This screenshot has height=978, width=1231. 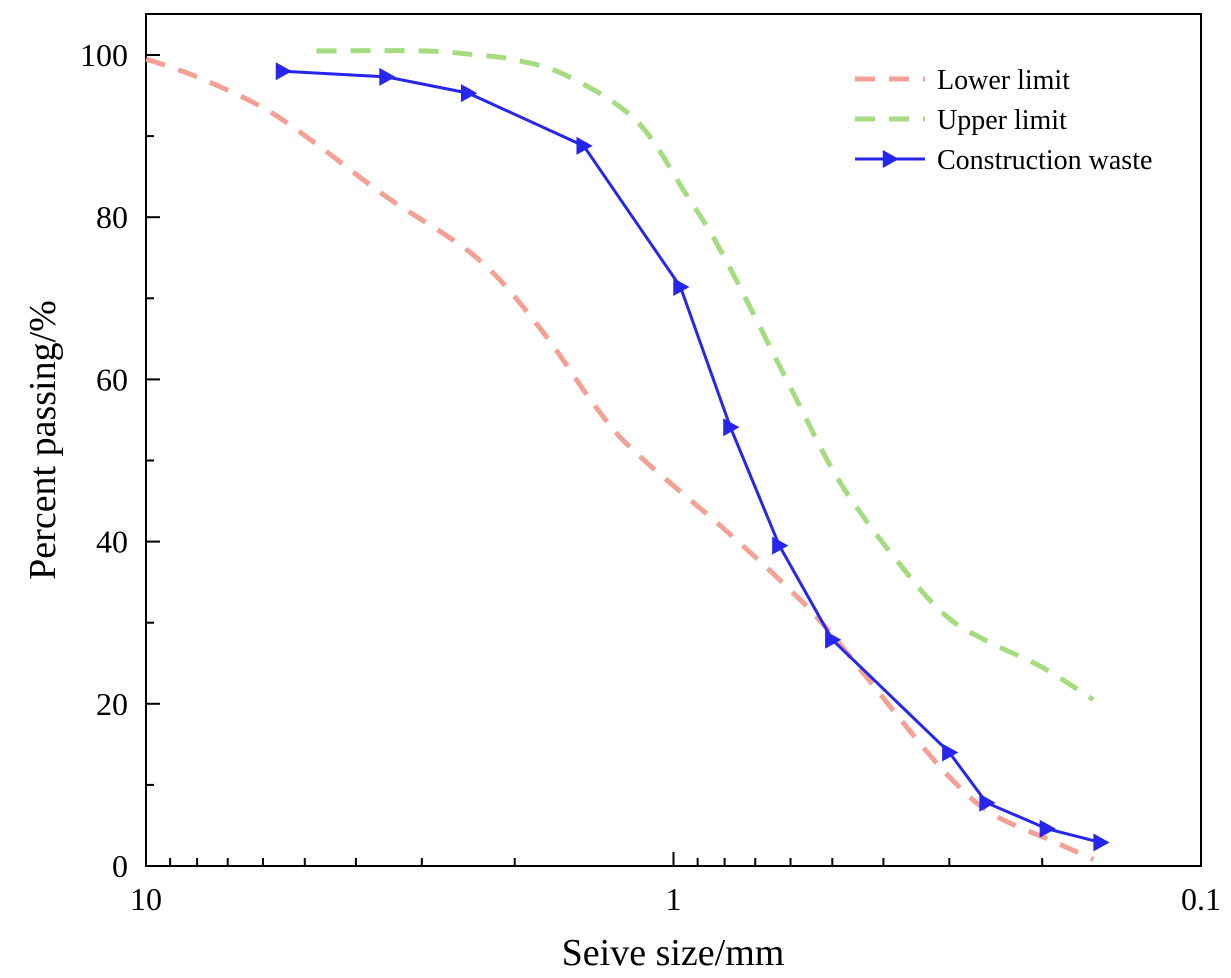 I want to click on legend-label-lower-limit: Lower limit, so click(x=1003, y=80).